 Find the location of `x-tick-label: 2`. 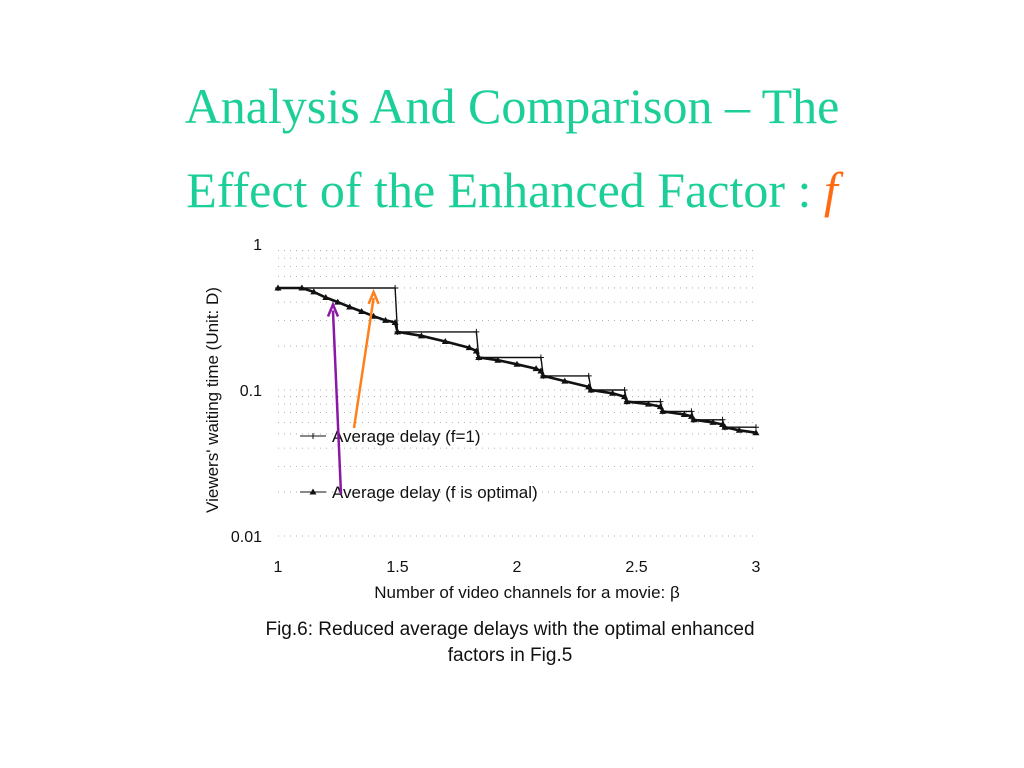

x-tick-label: 2 is located at coordinates (517, 567).